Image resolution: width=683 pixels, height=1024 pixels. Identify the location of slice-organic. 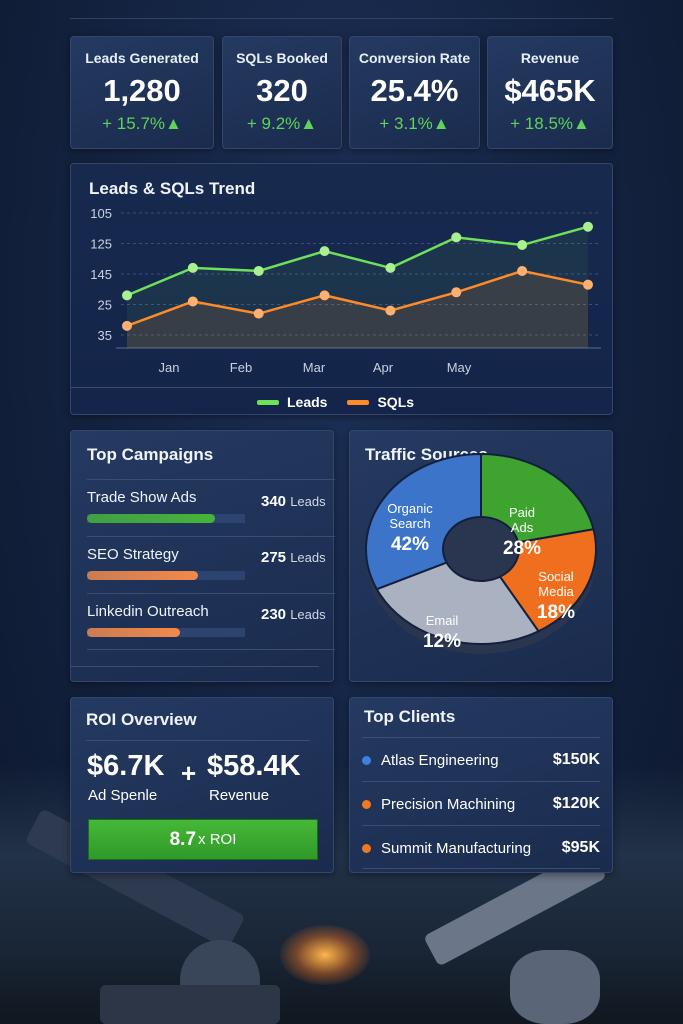
(423, 521).